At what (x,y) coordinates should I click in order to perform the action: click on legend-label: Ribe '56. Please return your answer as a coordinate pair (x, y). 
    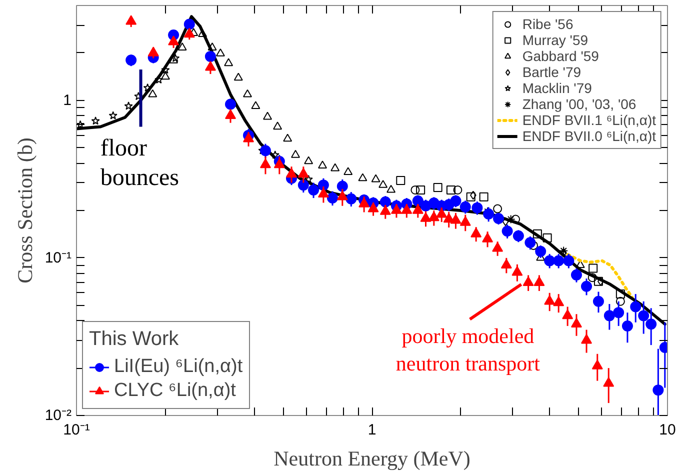
    Looking at the image, I should click on (548, 24).